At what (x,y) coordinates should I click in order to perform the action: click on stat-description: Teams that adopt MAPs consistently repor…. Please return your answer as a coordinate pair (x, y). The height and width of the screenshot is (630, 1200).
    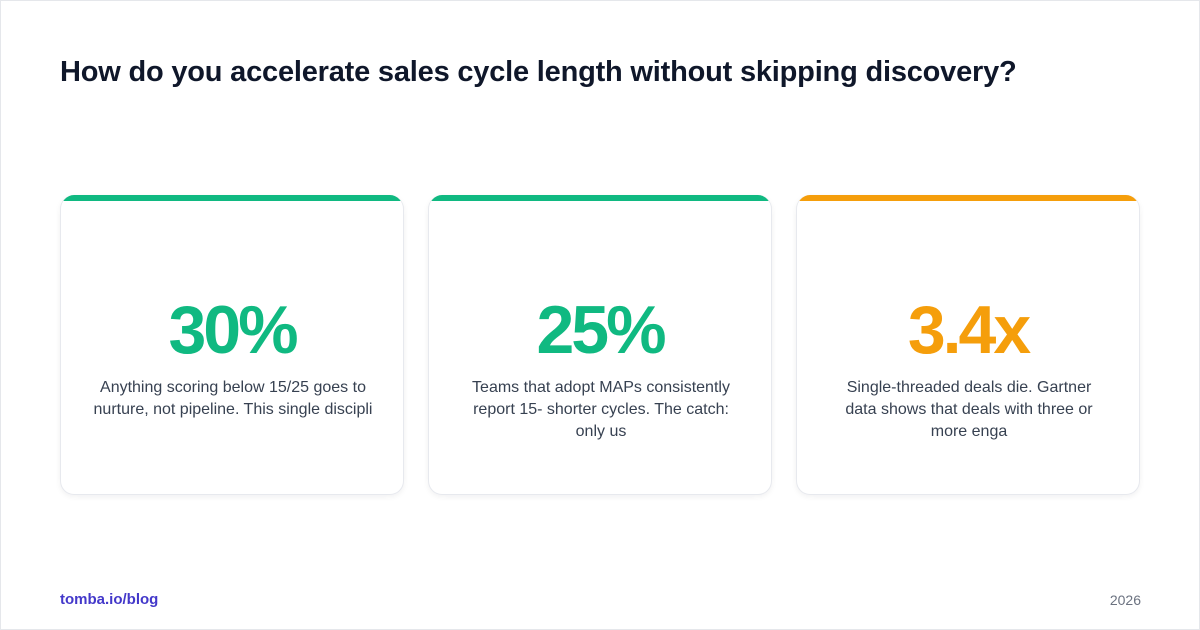
    Looking at the image, I should click on (601, 409).